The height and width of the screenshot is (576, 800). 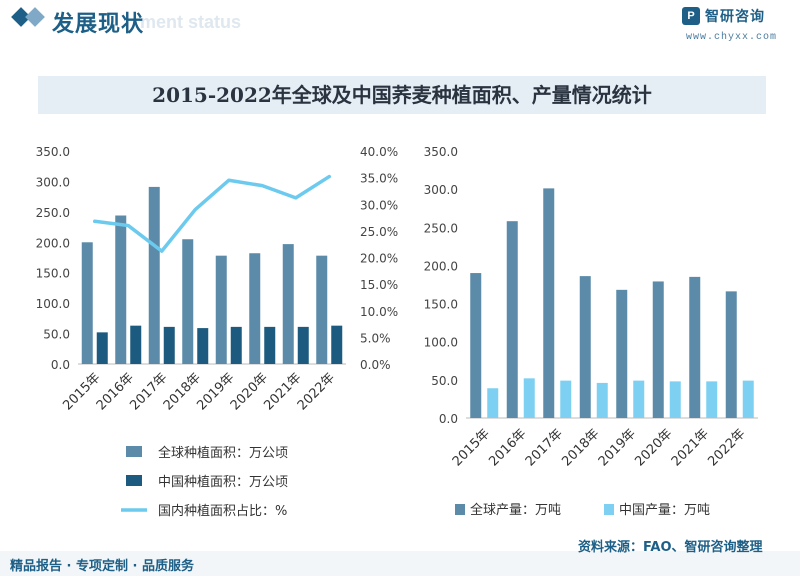 I want to click on brand-logo-icon: P, so click(x=691, y=16).